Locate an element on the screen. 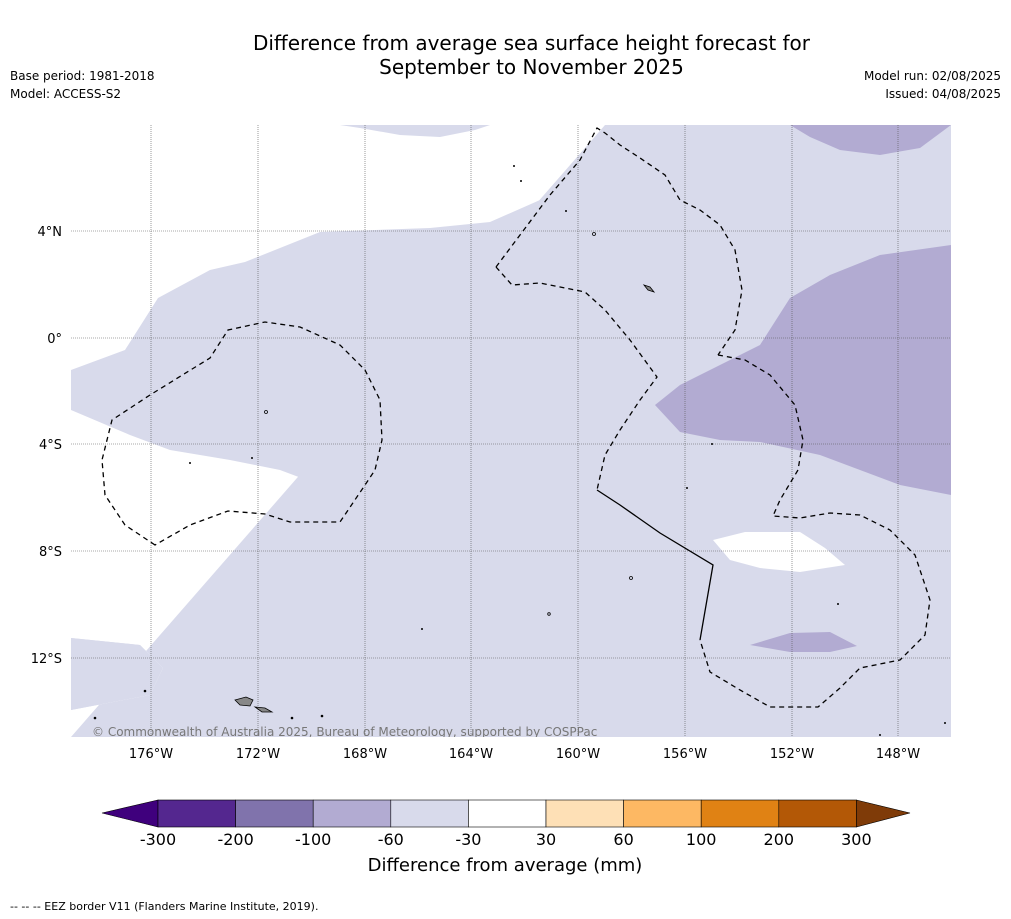  lon-label: 168°W is located at coordinates (365, 754).